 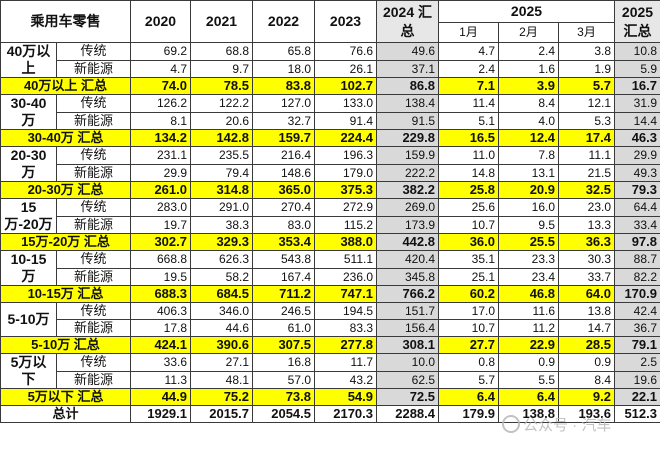 What do you see at coordinates (283, 397) in the screenshot?
I see `value-cell: 73.8` at bounding box center [283, 397].